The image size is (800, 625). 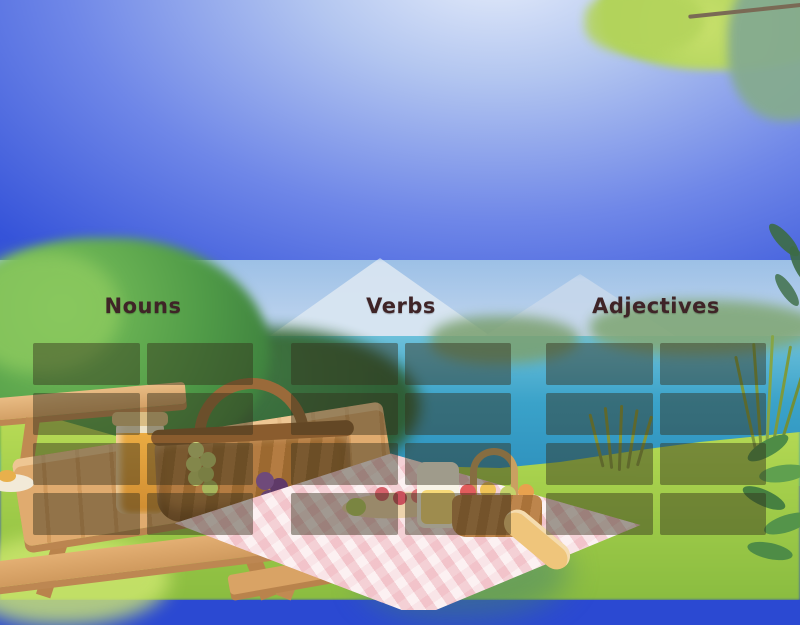 What do you see at coordinates (382, 494) in the screenshot?
I see `red-fruits` at bounding box center [382, 494].